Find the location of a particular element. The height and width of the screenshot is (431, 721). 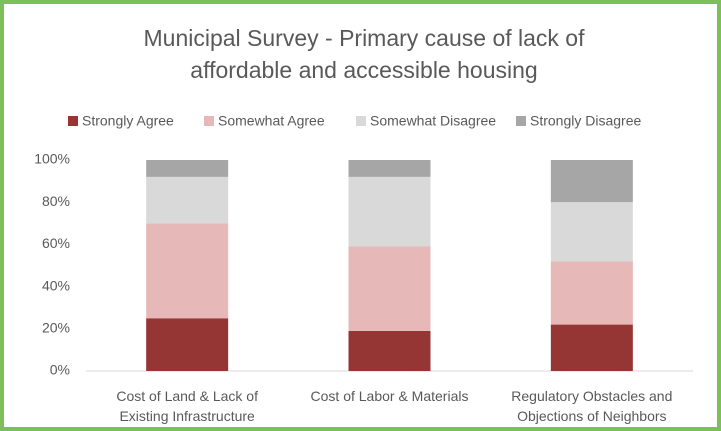

y-tick-label: 0% is located at coordinates (60, 370).